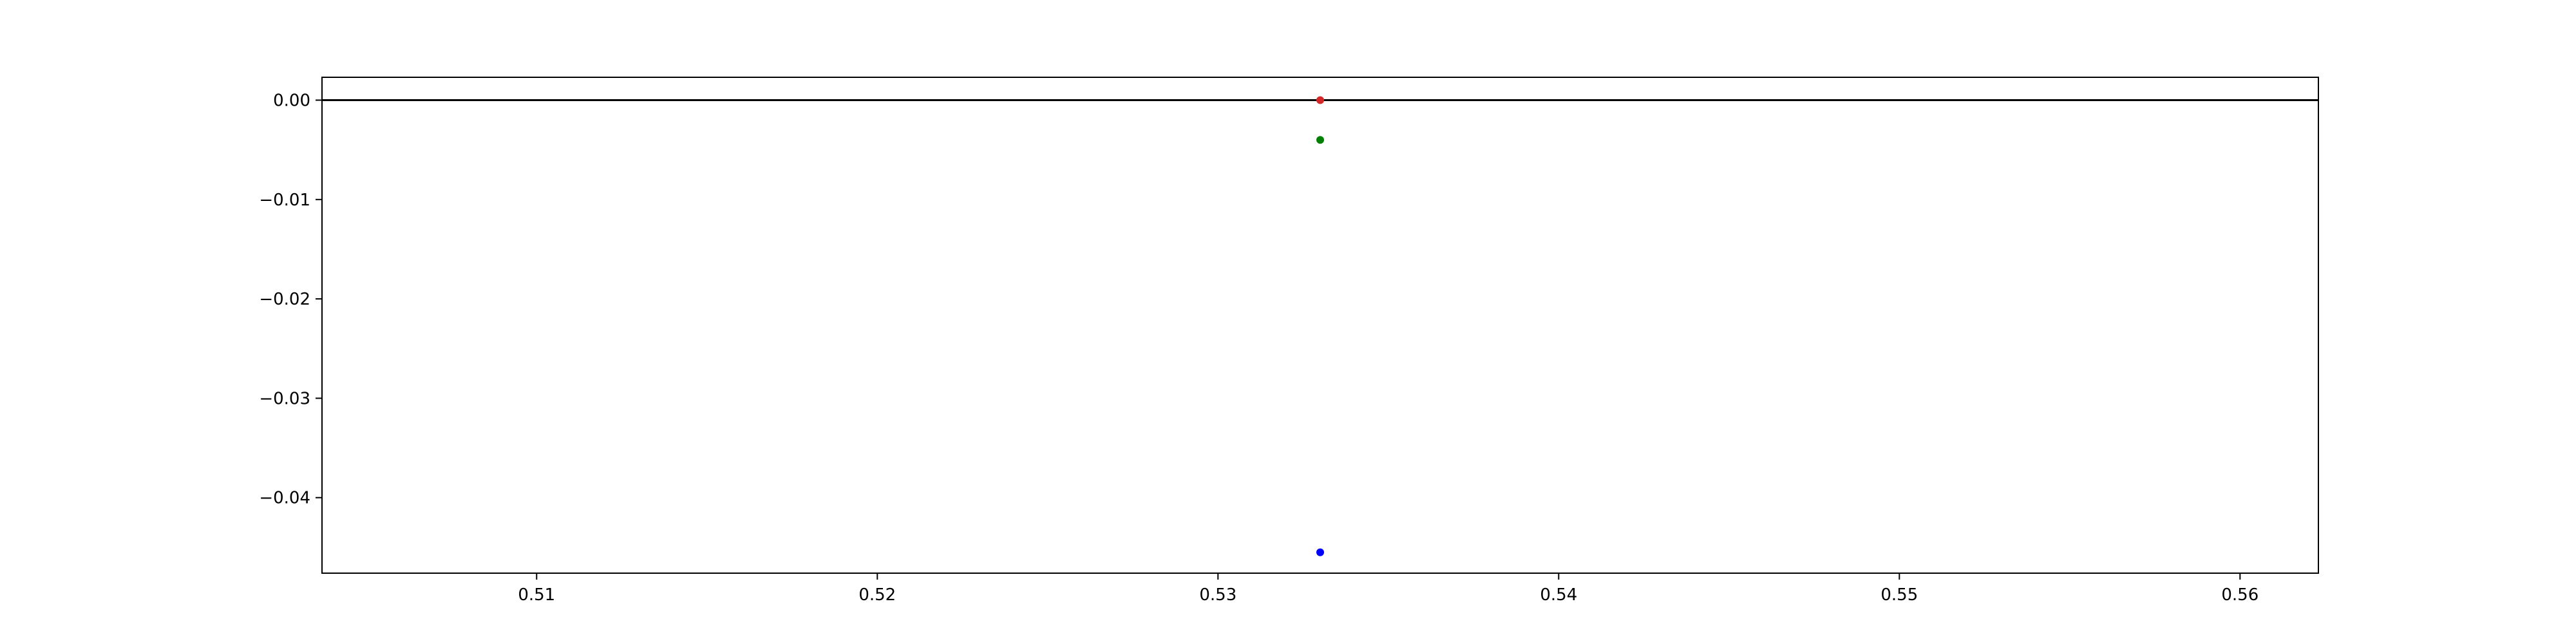 The width and height of the screenshot is (2576, 644). What do you see at coordinates (1899, 595) in the screenshot?
I see `x-tick-label: 0.55` at bounding box center [1899, 595].